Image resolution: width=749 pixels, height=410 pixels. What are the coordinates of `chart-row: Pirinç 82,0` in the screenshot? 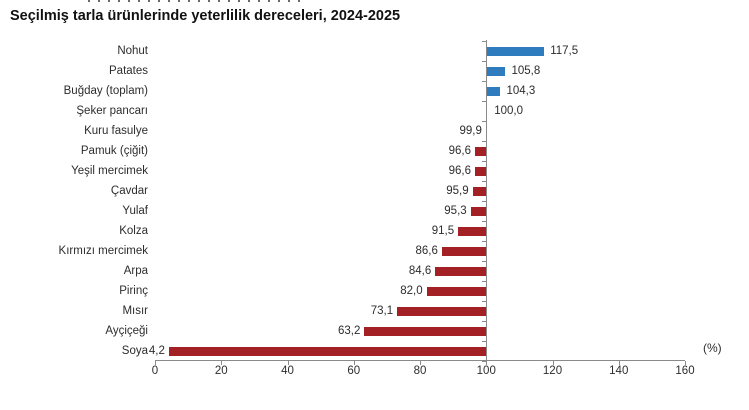 It's located at (374, 291).